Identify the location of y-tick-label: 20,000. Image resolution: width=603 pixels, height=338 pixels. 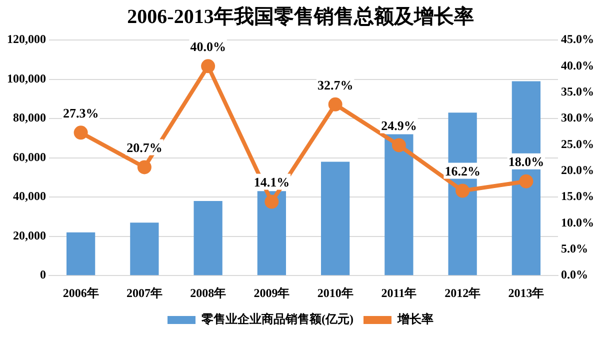
(29, 235).